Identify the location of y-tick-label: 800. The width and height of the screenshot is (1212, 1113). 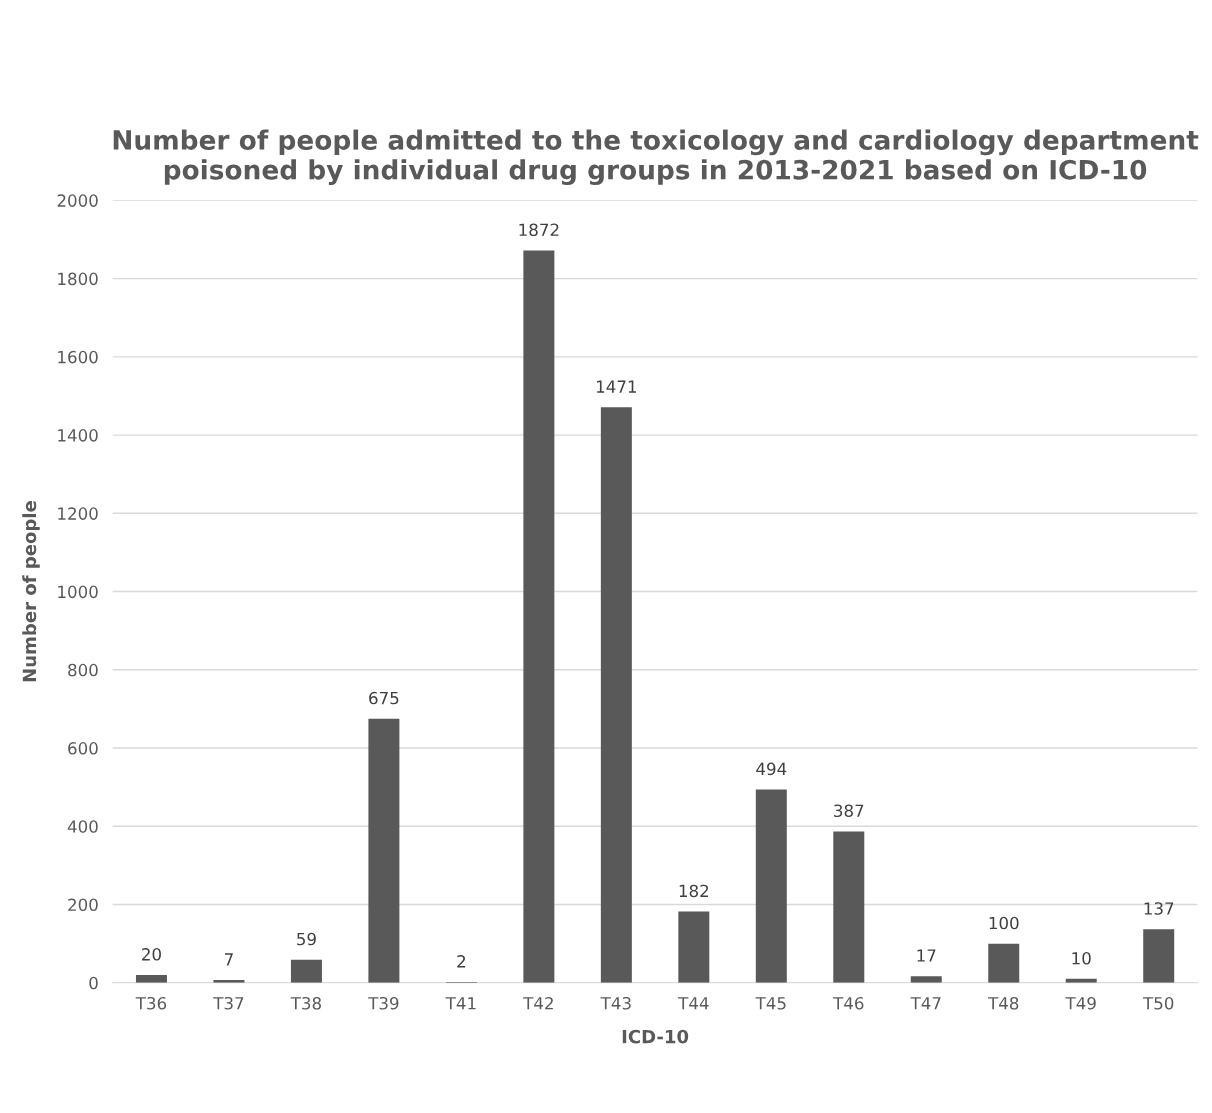
(83, 670).